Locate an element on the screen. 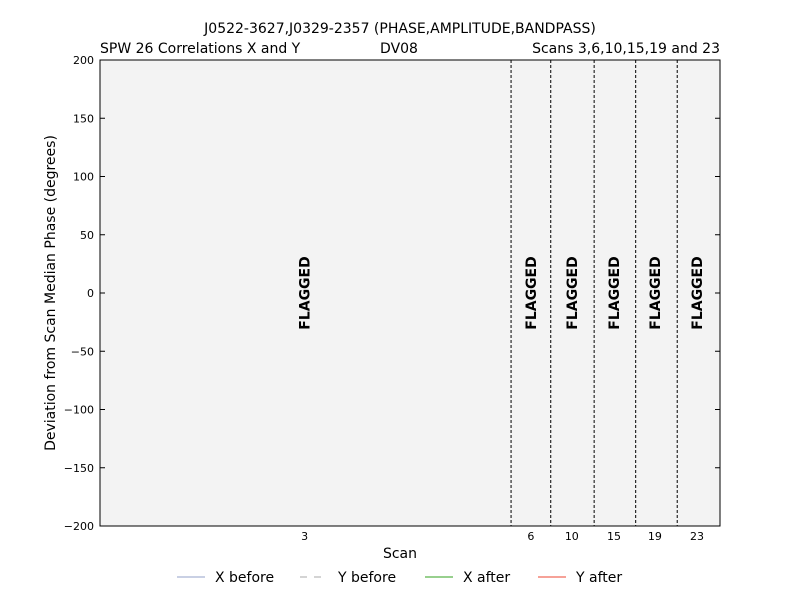 This screenshot has height=600, width=800. y-tick-label: −50 is located at coordinates (82, 351).